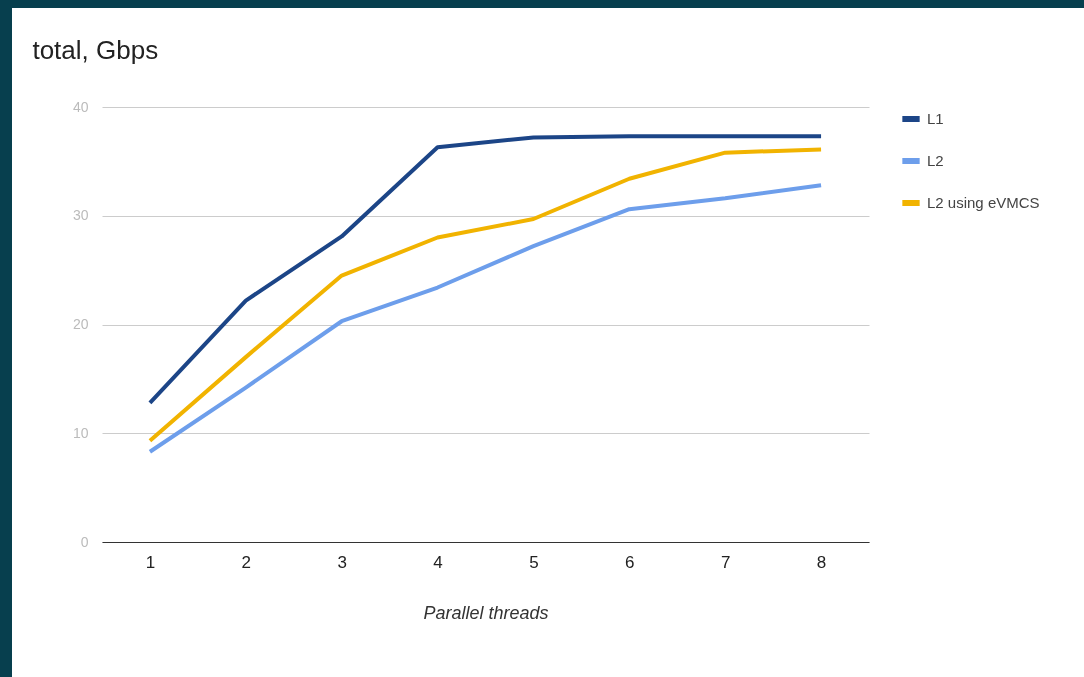  Describe the element at coordinates (80, 106) in the screenshot. I see `y-tick-label: 40` at that location.